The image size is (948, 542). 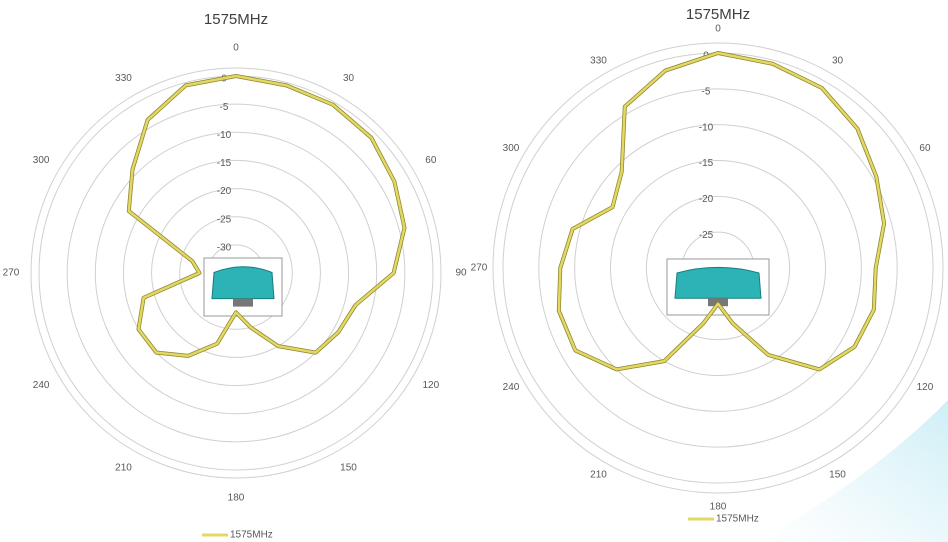 What do you see at coordinates (243, 302) in the screenshot?
I see `antenna-base` at bounding box center [243, 302].